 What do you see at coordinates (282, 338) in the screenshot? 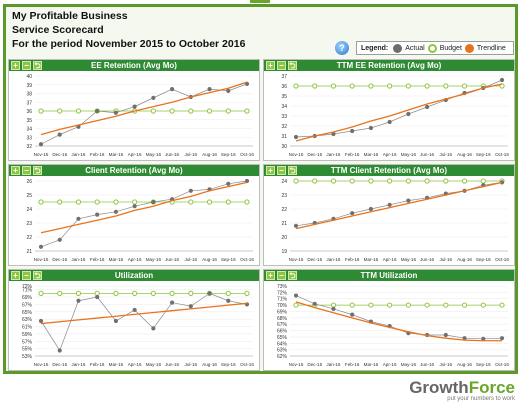
I see `y-tick-label: 65%` at bounding box center [282, 338].